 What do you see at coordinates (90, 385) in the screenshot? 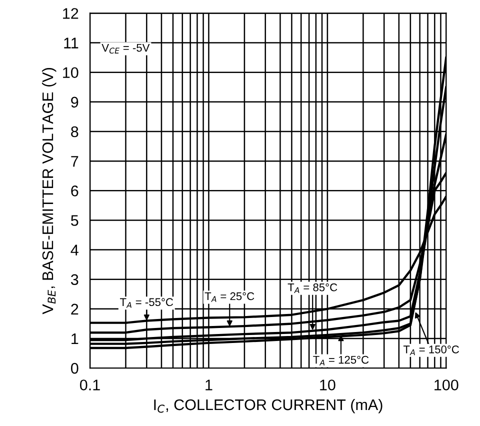
I see `x-tick-label: 0.1` at bounding box center [90, 385].